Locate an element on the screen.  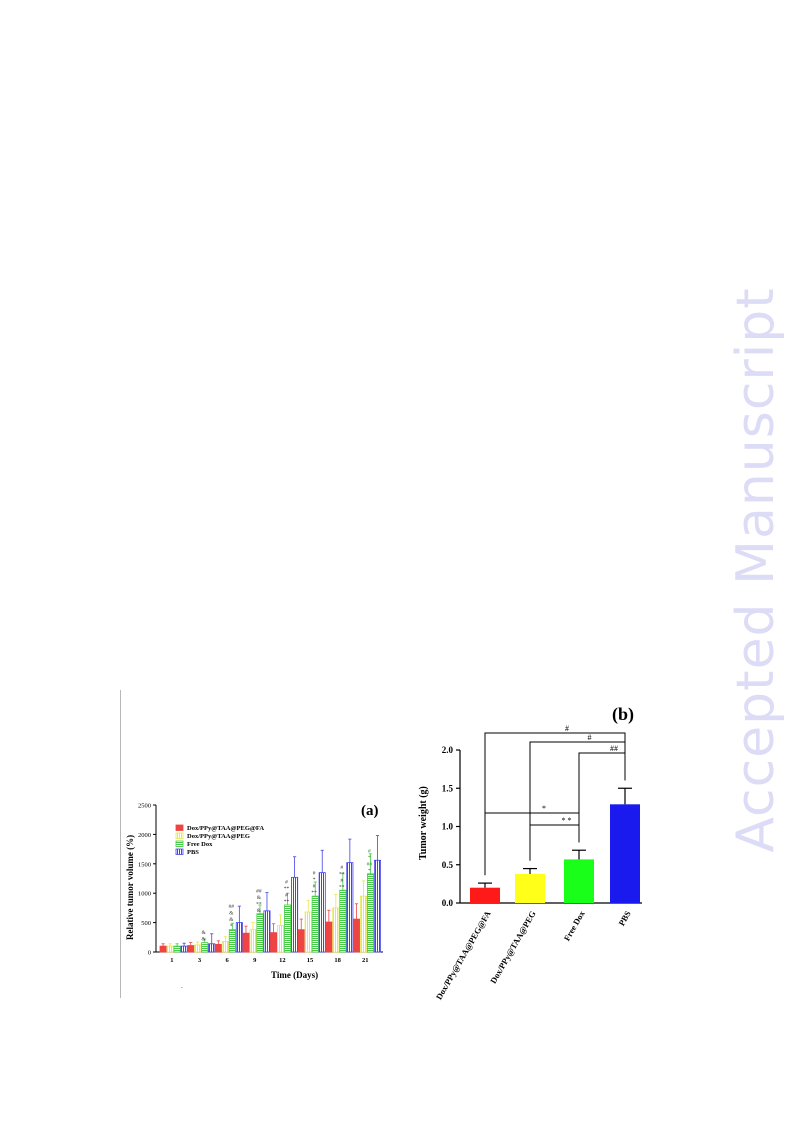
x-tick-label: 3 is located at coordinates (200, 960).